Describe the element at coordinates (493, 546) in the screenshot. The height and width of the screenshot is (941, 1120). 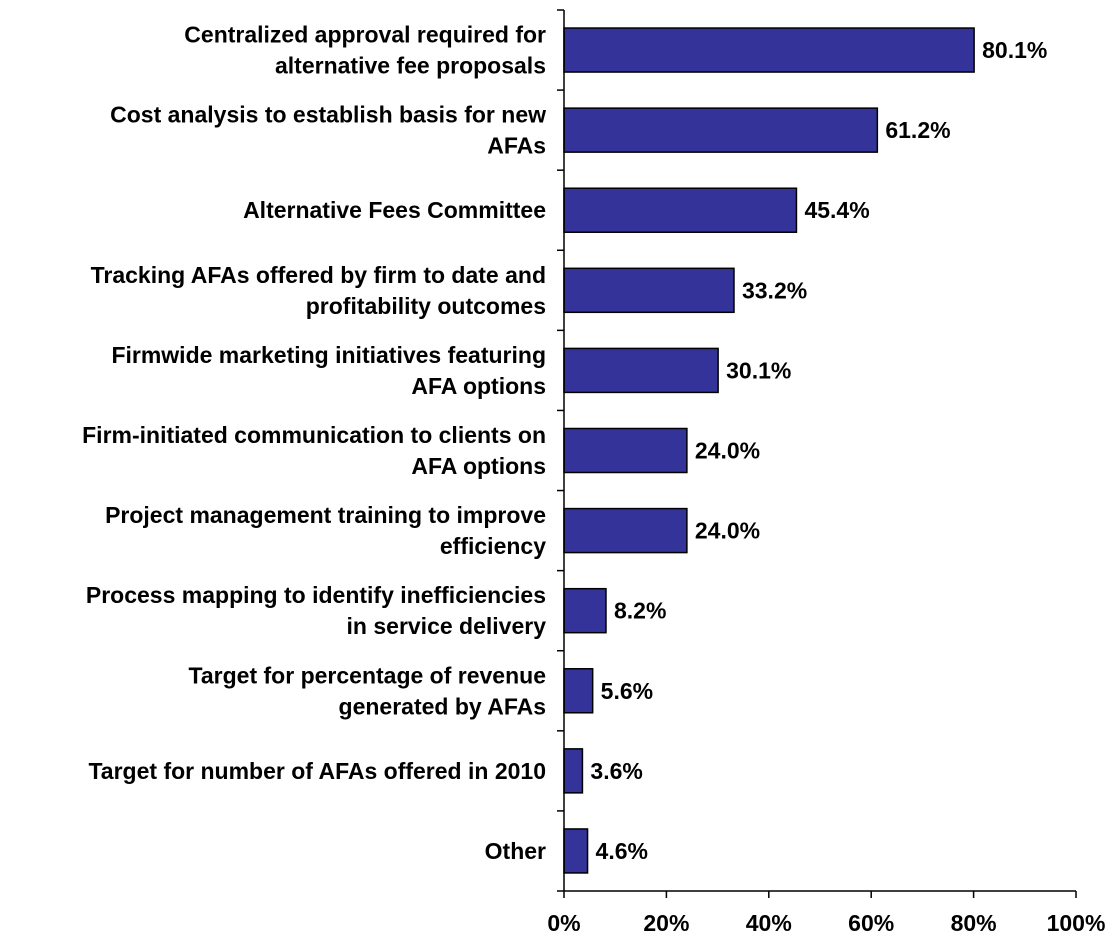
I see `category-label-line: efficiency` at that location.